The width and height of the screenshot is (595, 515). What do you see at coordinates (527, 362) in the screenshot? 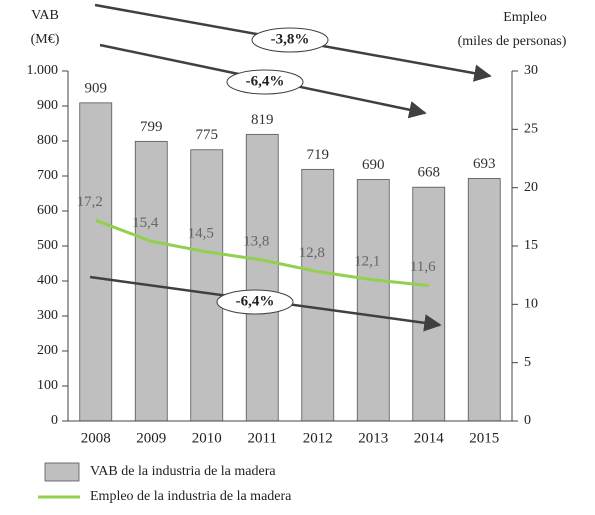
I see `y2-tick-label: 5` at bounding box center [527, 362].